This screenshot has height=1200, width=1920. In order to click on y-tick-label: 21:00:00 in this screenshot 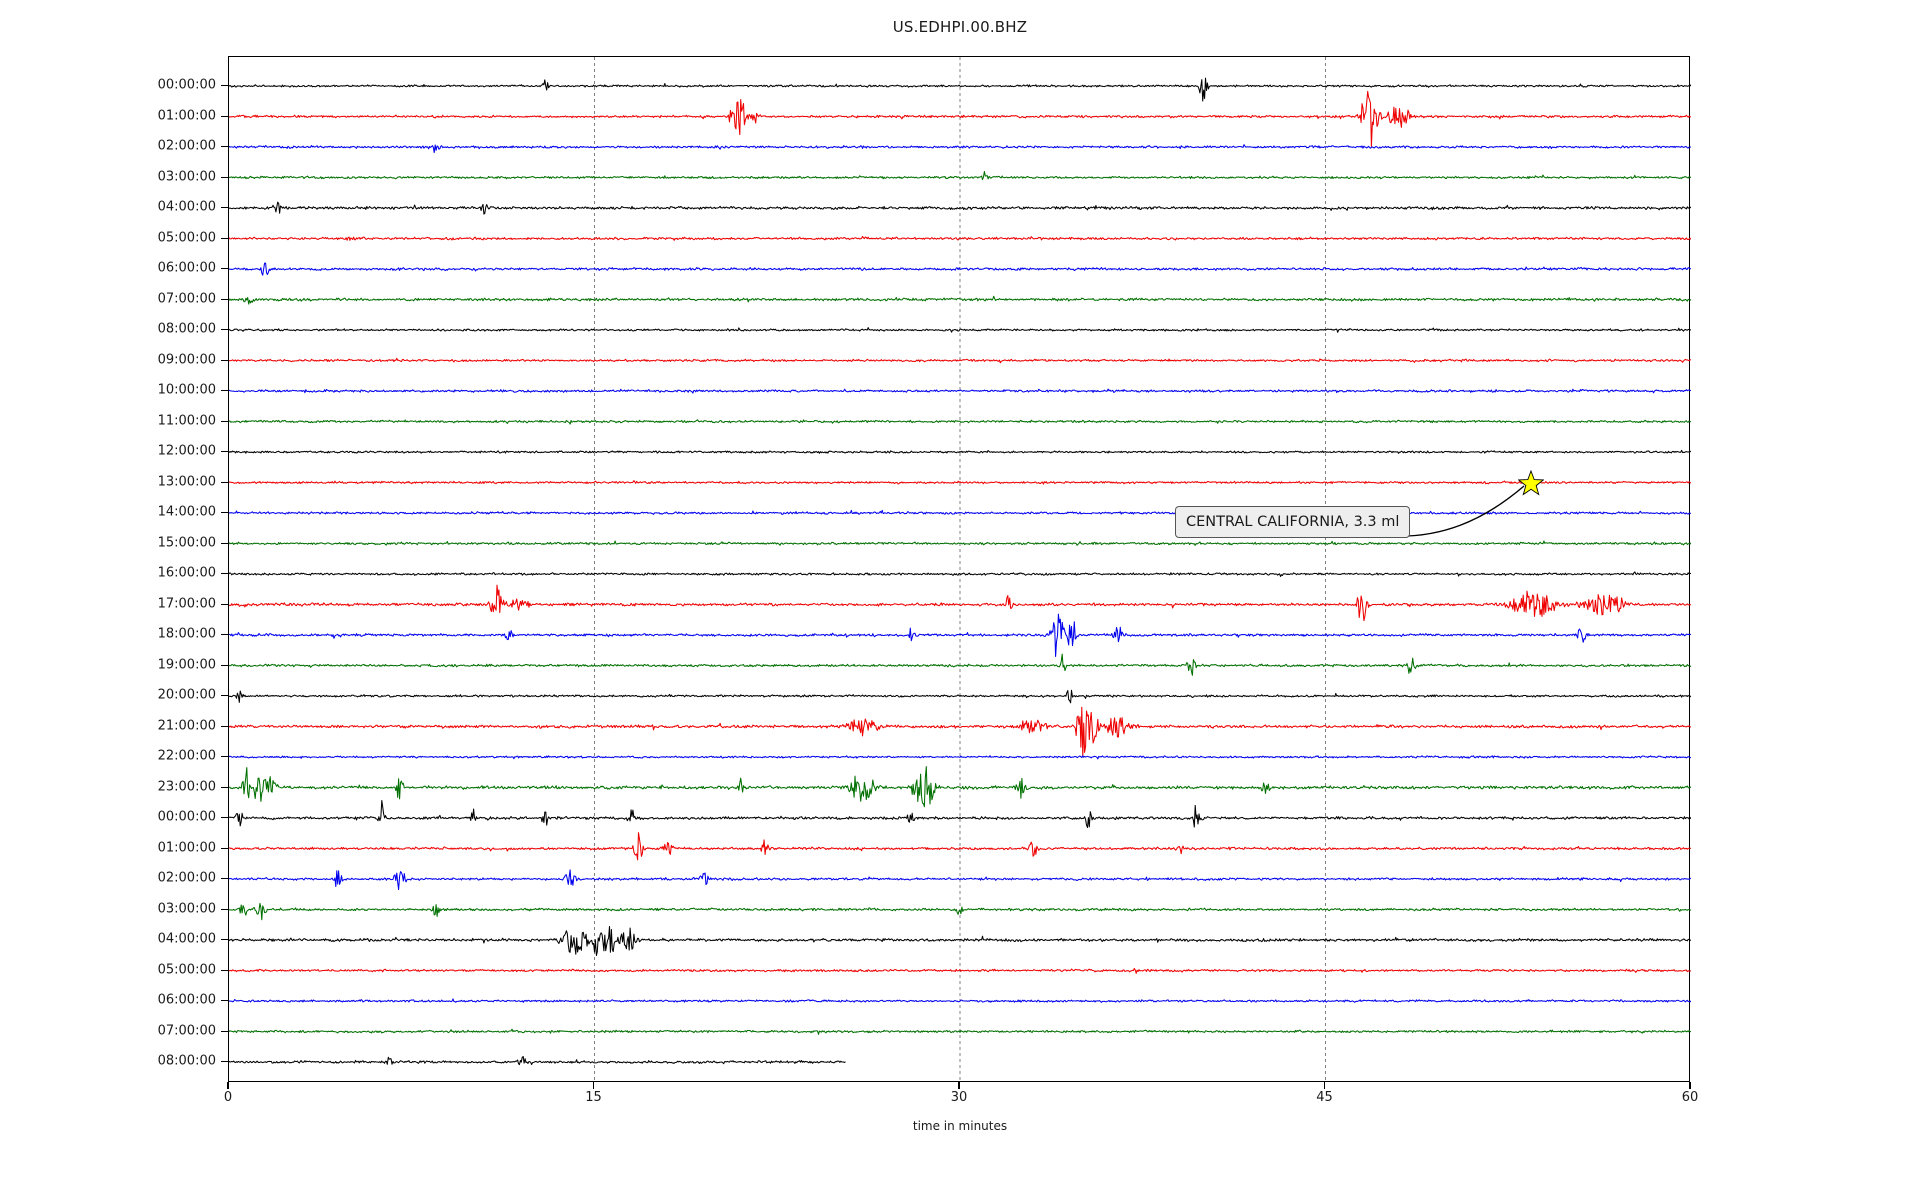, I will do `click(186, 725)`.